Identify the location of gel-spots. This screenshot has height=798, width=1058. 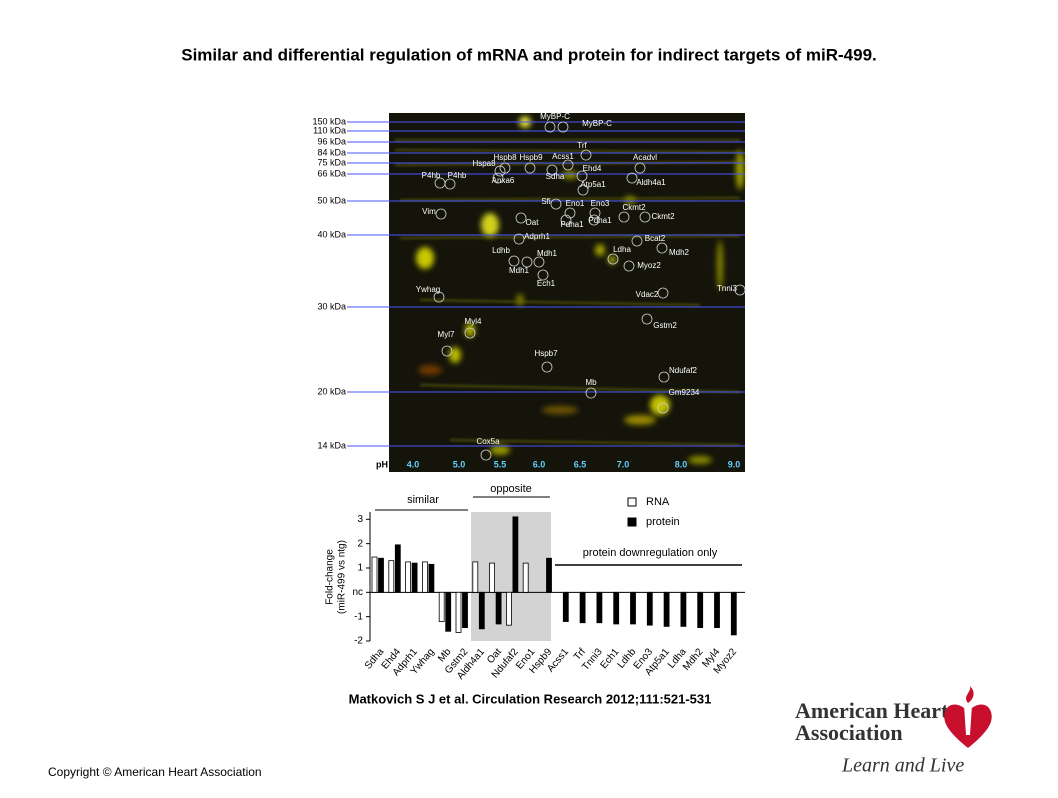
(580, 290).